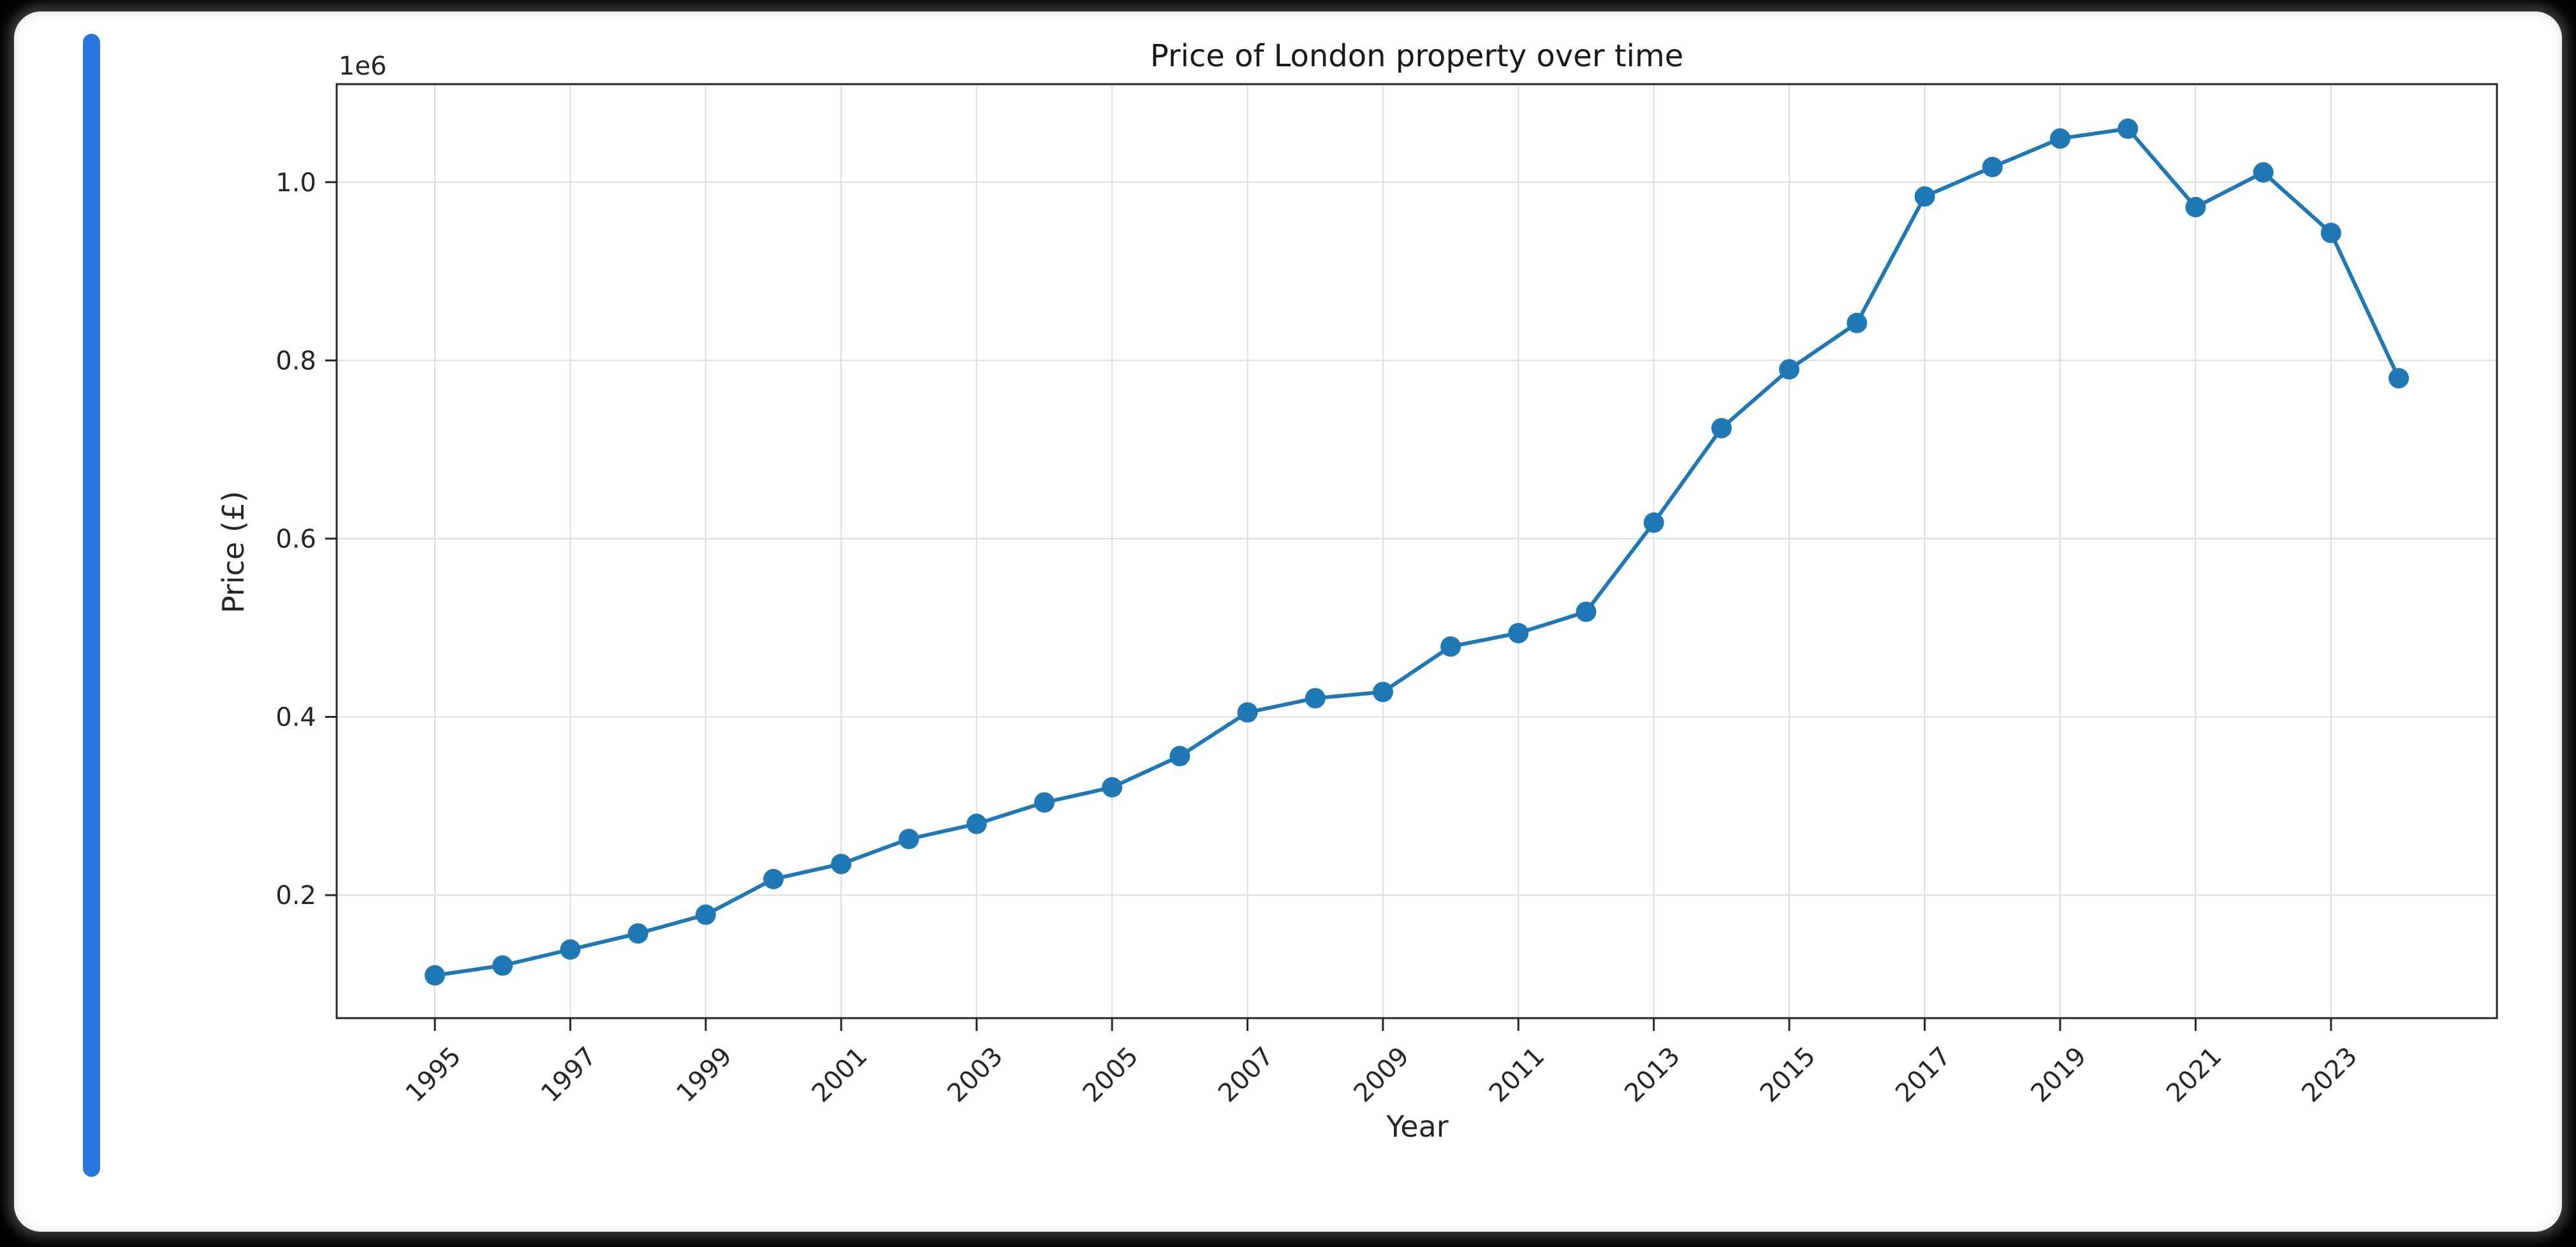  What do you see at coordinates (234, 552) in the screenshot?
I see `y-axis-label: Price (£)` at bounding box center [234, 552].